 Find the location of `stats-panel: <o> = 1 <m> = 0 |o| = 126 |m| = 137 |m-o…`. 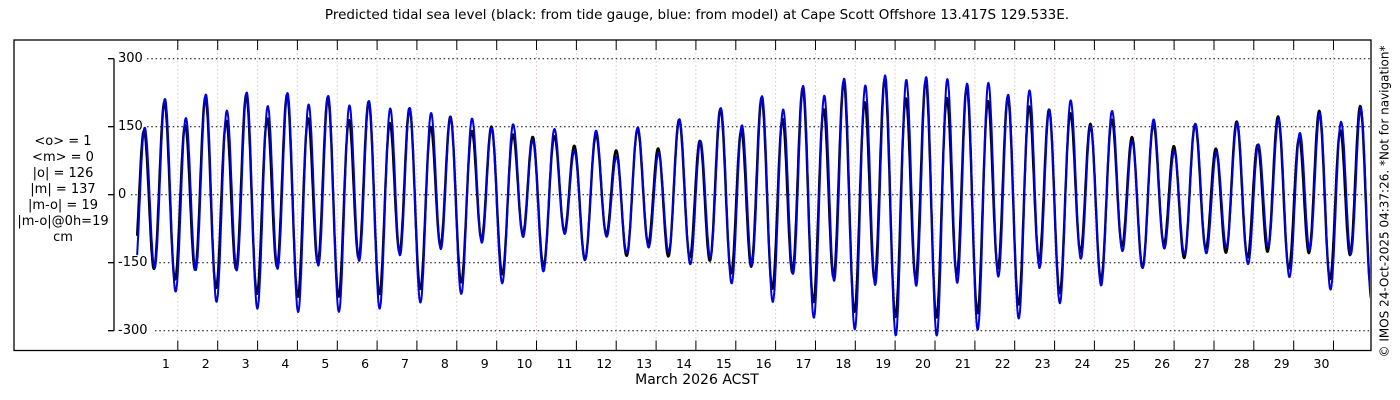

stats-panel: <o> = 1 <m> = 0 |o| = 126 |m| = 137 |m-o… is located at coordinates (63, 190).